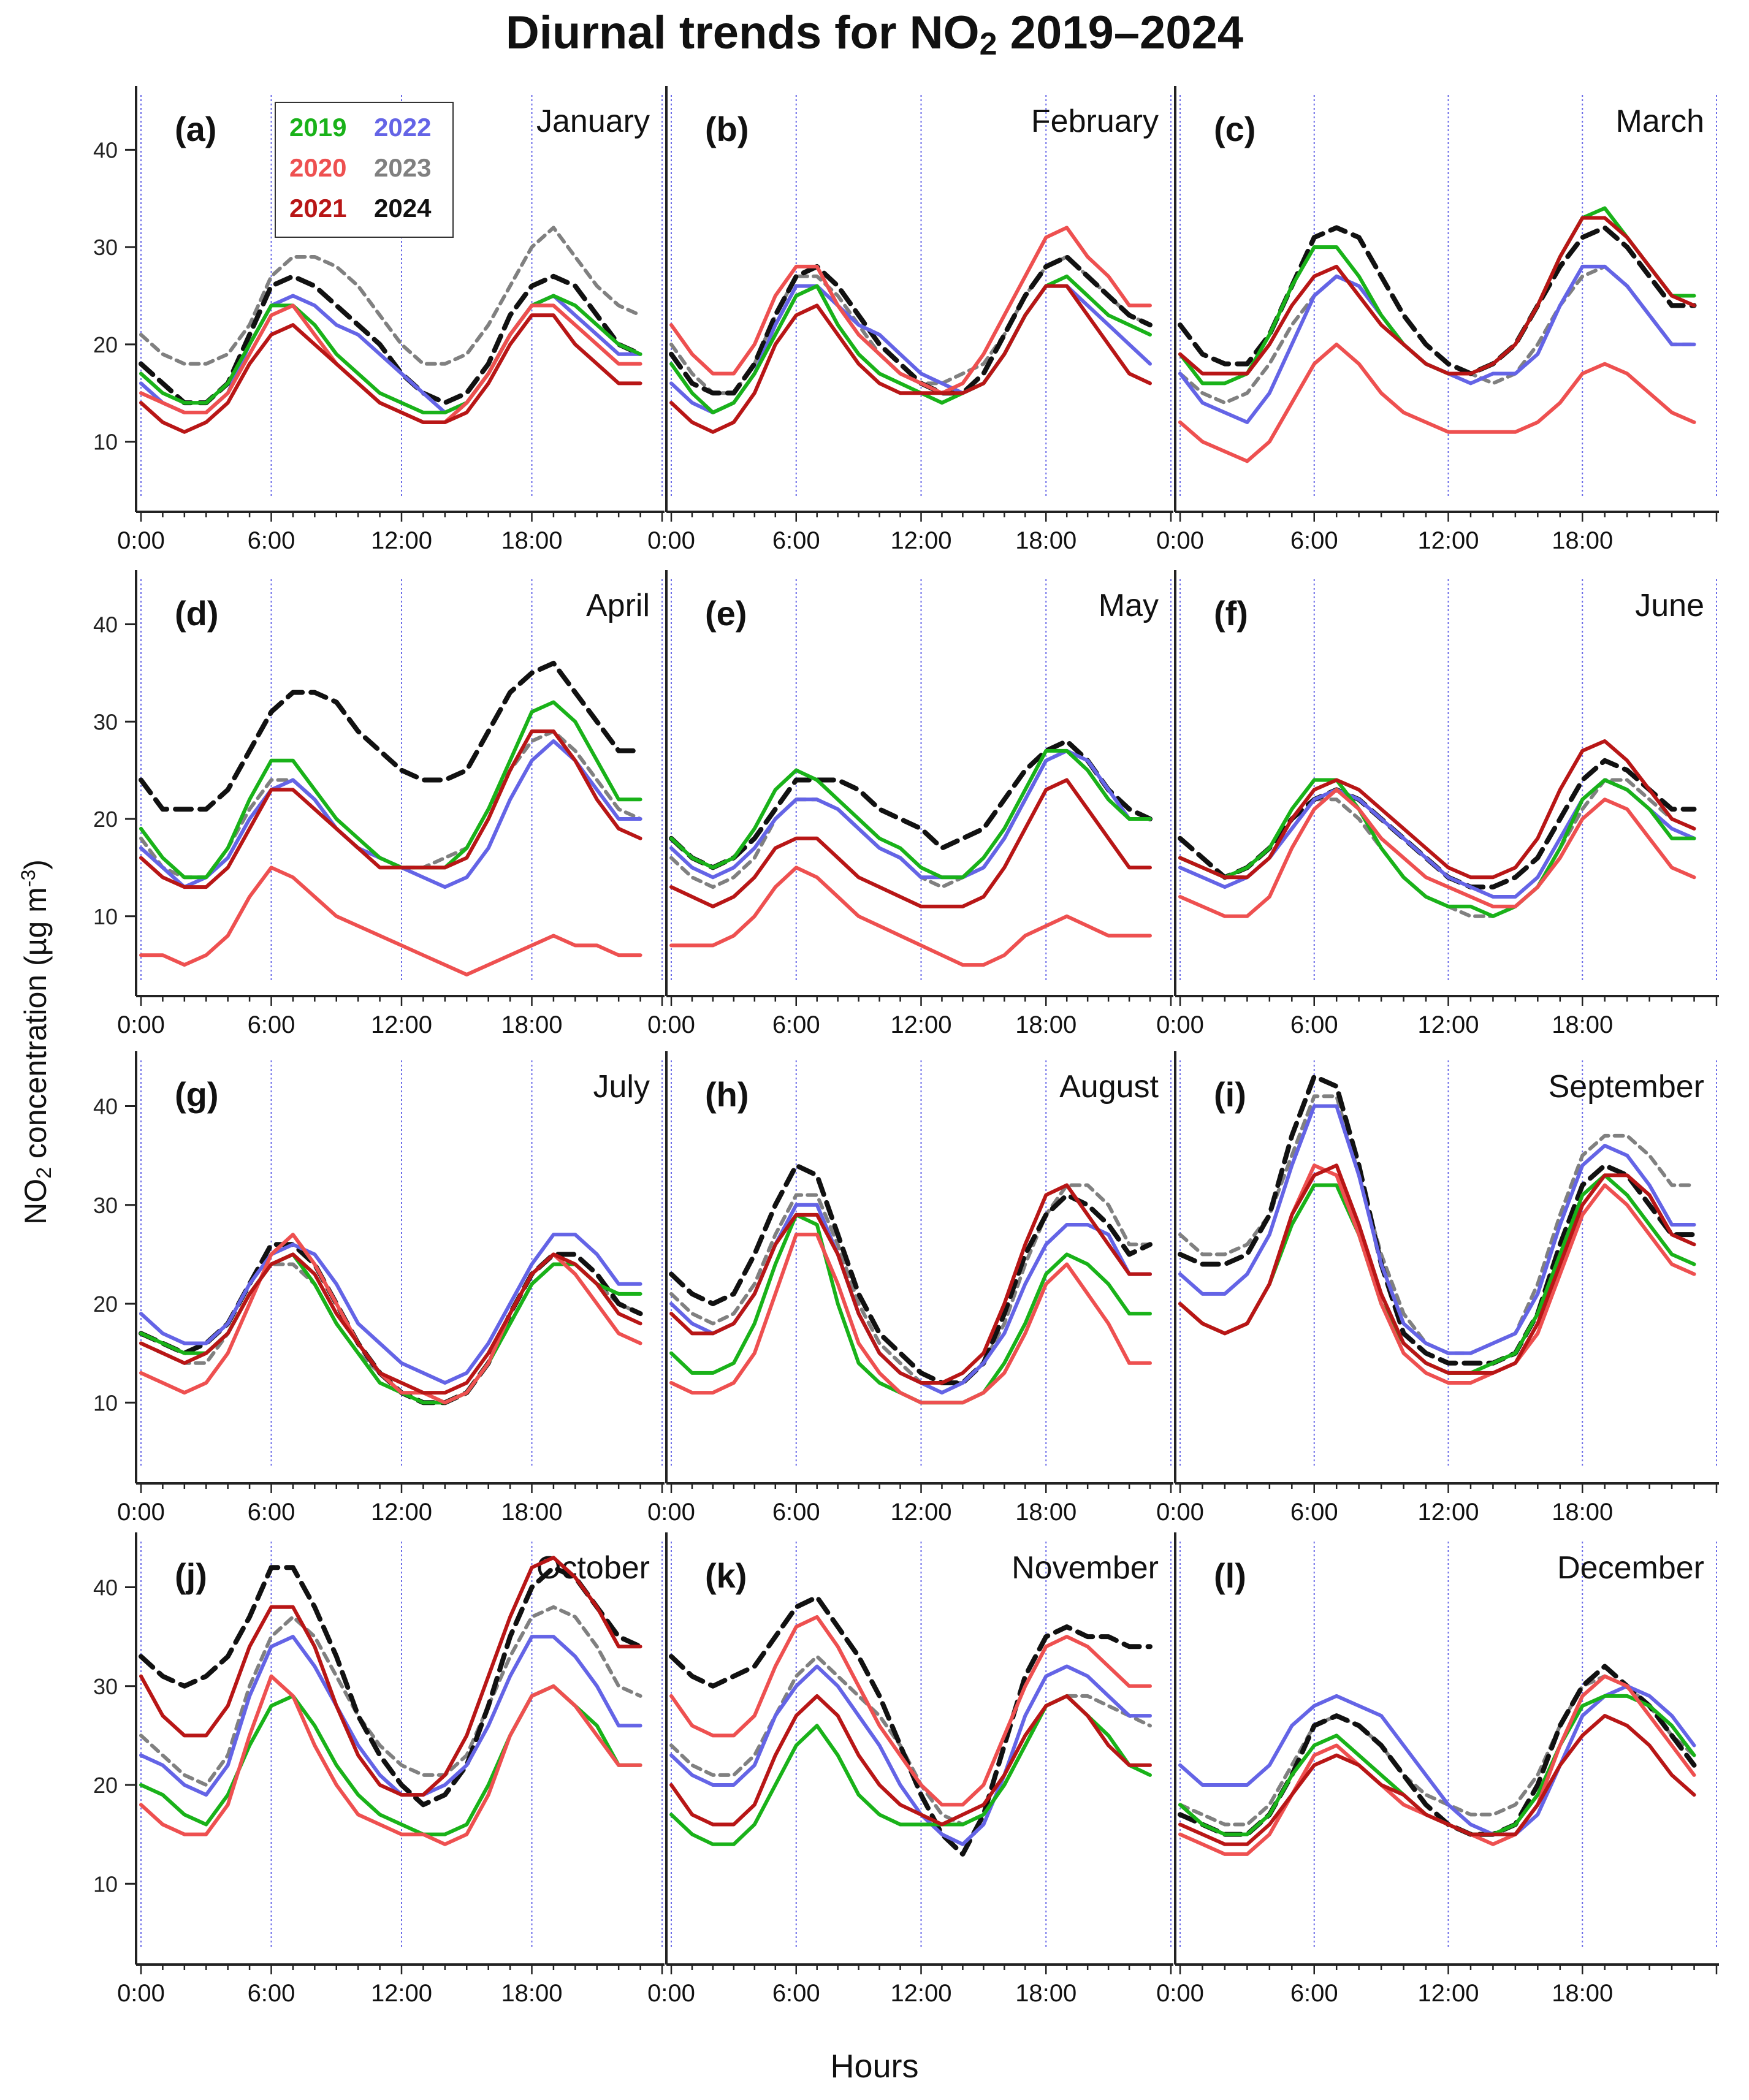 Image resolution: width=1749 pixels, height=2100 pixels. I want to click on panel-january: 10 20 30 40 0:00 6:00 12:00 18:00 (a) January, so click(379, 320).